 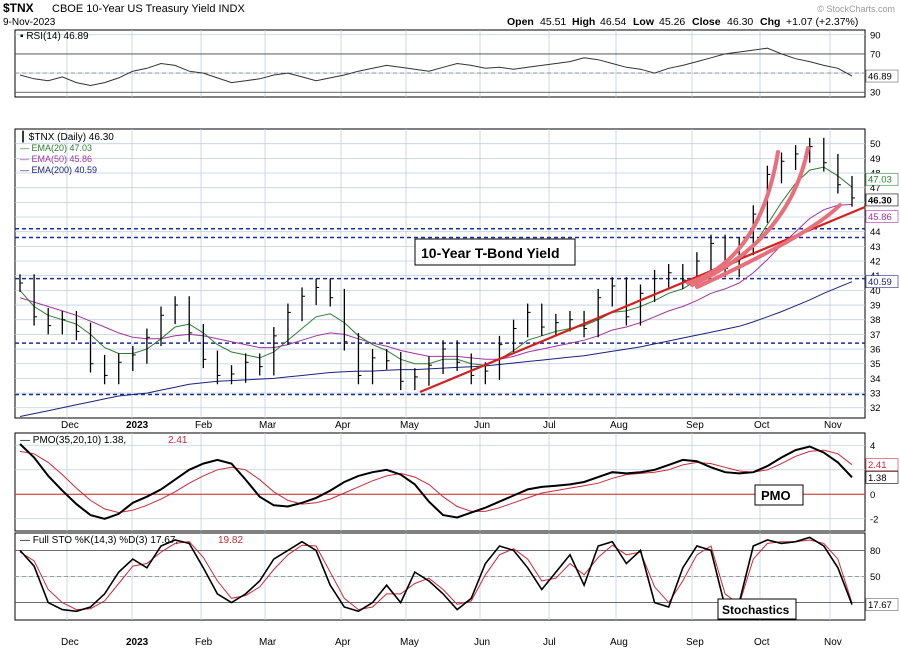 What do you see at coordinates (482, 642) in the screenshot?
I see `sto-x-label-6: Jun` at bounding box center [482, 642].